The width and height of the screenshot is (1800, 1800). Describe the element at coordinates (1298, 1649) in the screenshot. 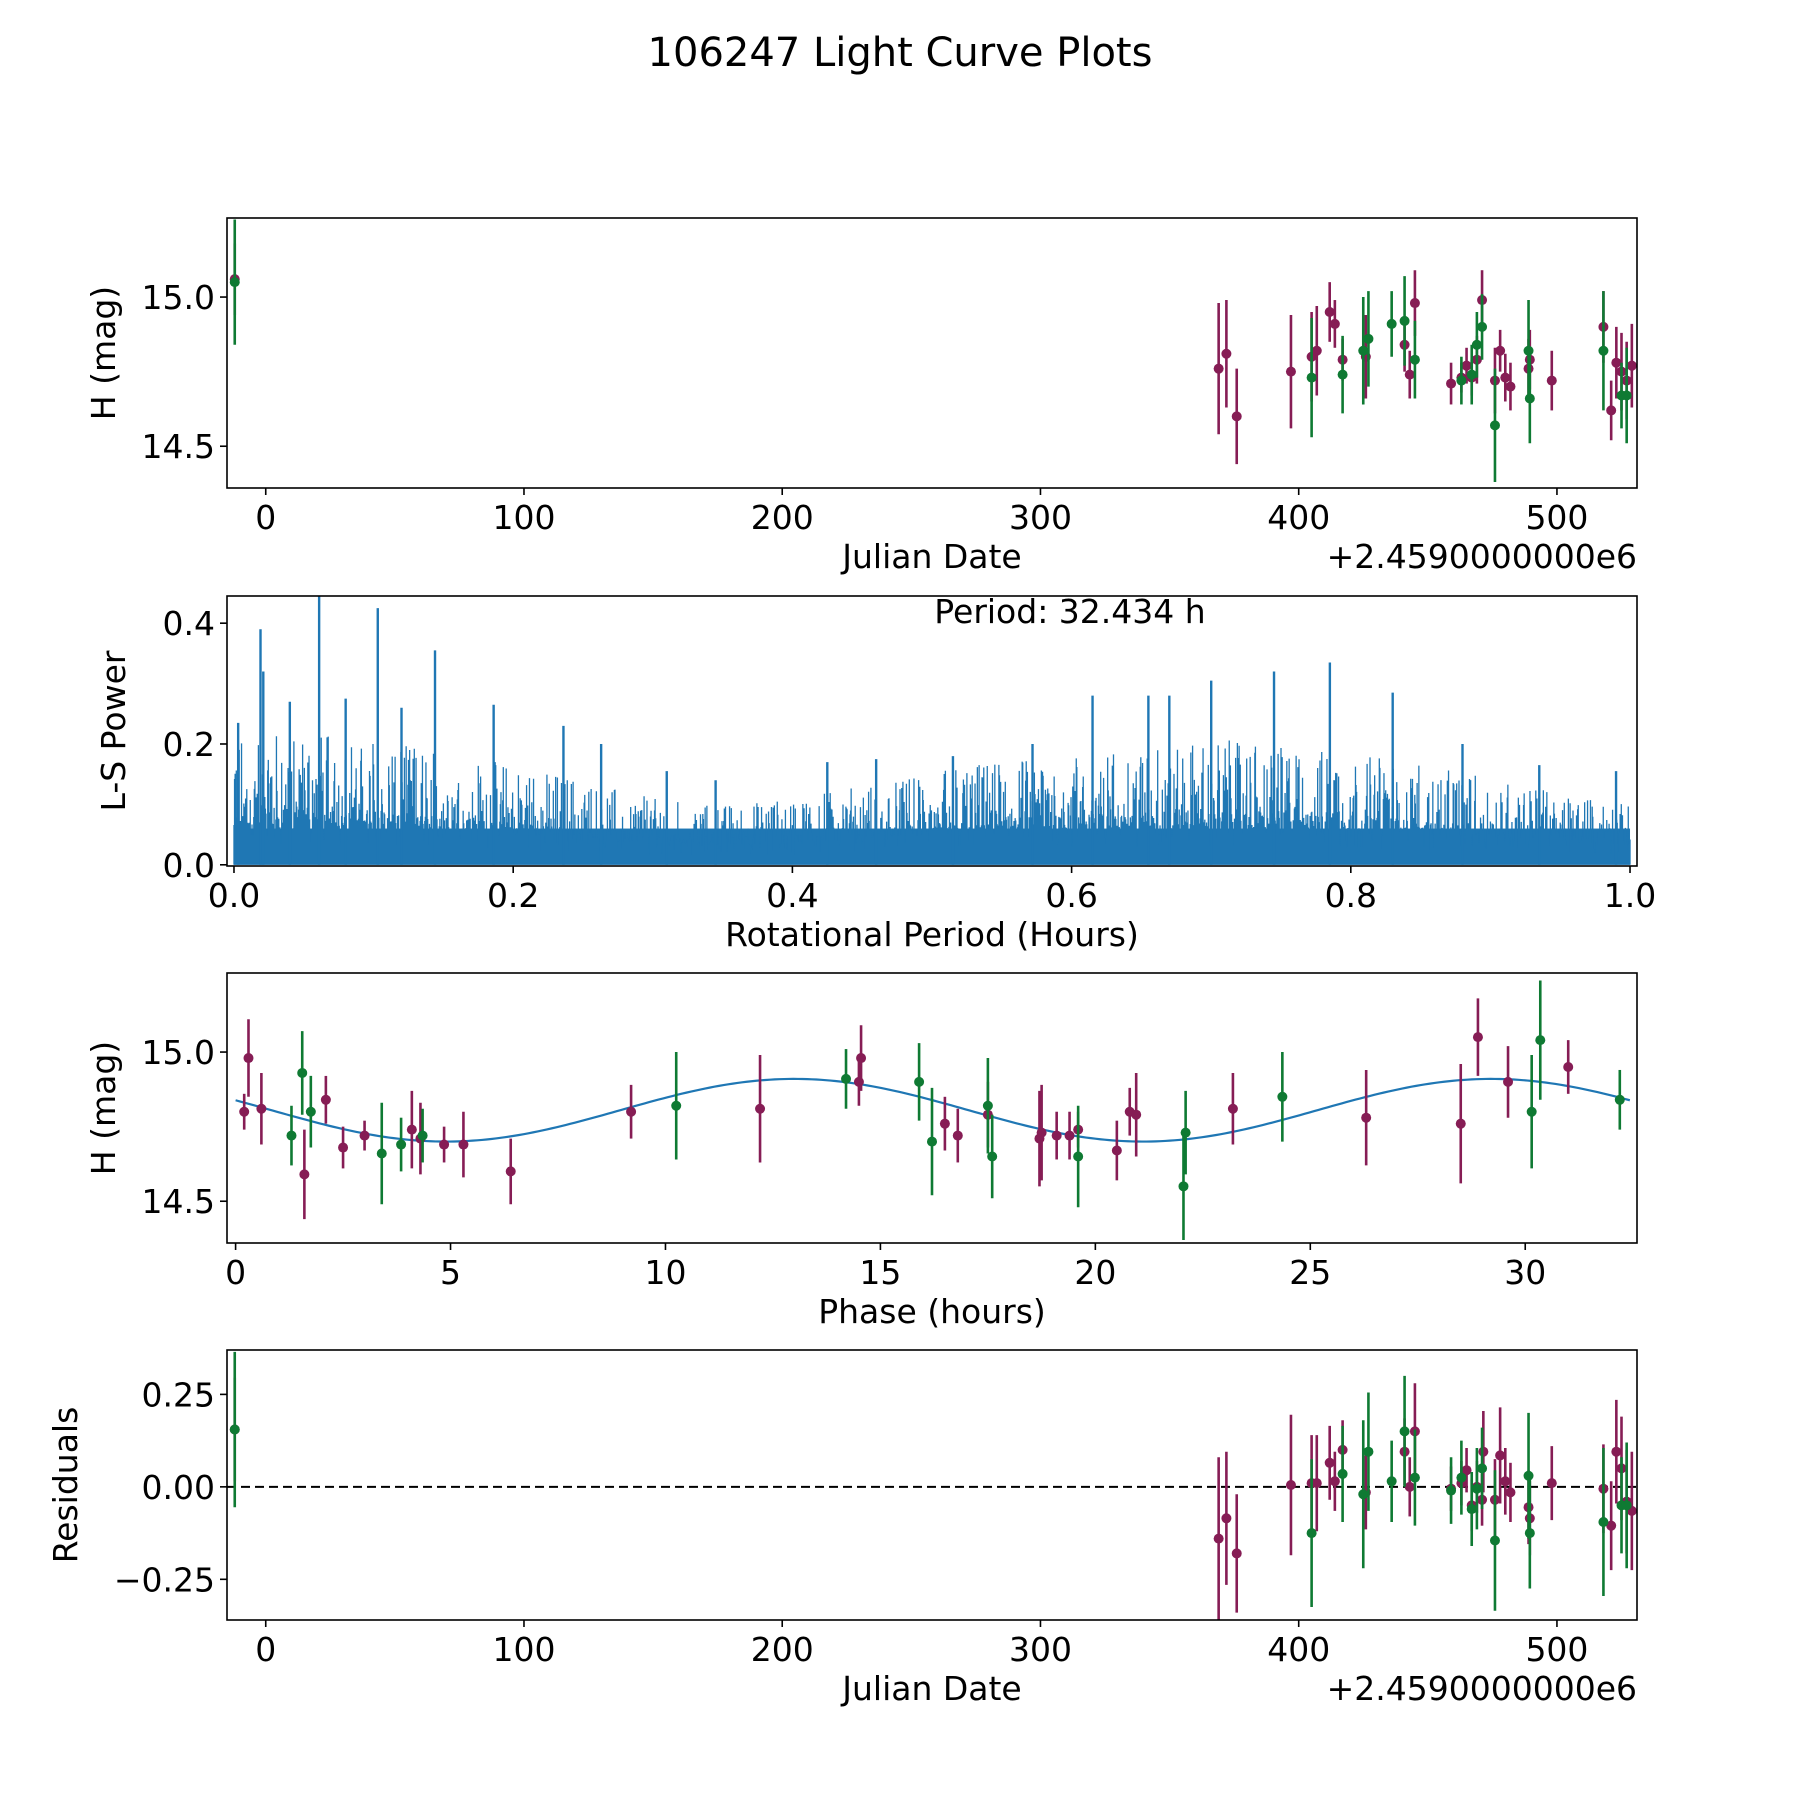

I see `x-tick-label: 400` at that location.